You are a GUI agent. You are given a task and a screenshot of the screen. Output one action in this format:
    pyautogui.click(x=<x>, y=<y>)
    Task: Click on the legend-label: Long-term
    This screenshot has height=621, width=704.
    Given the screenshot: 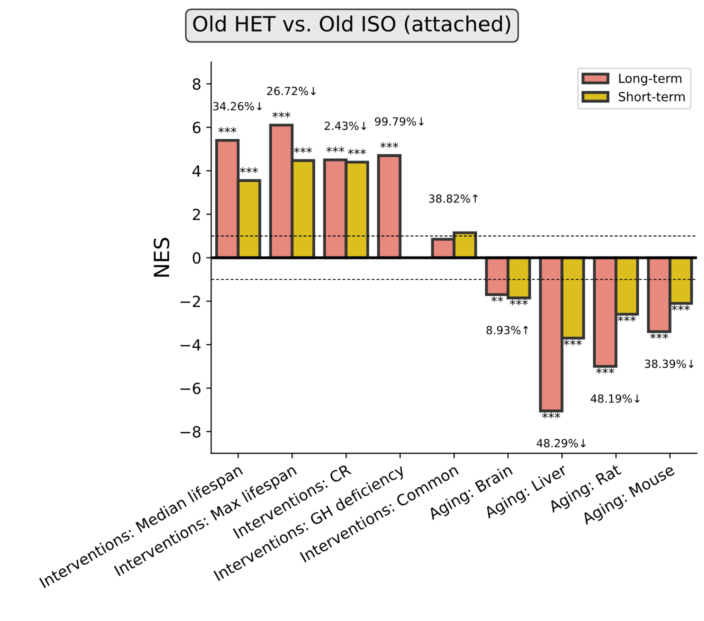 What is the action you would take?
    pyautogui.click(x=650, y=80)
    